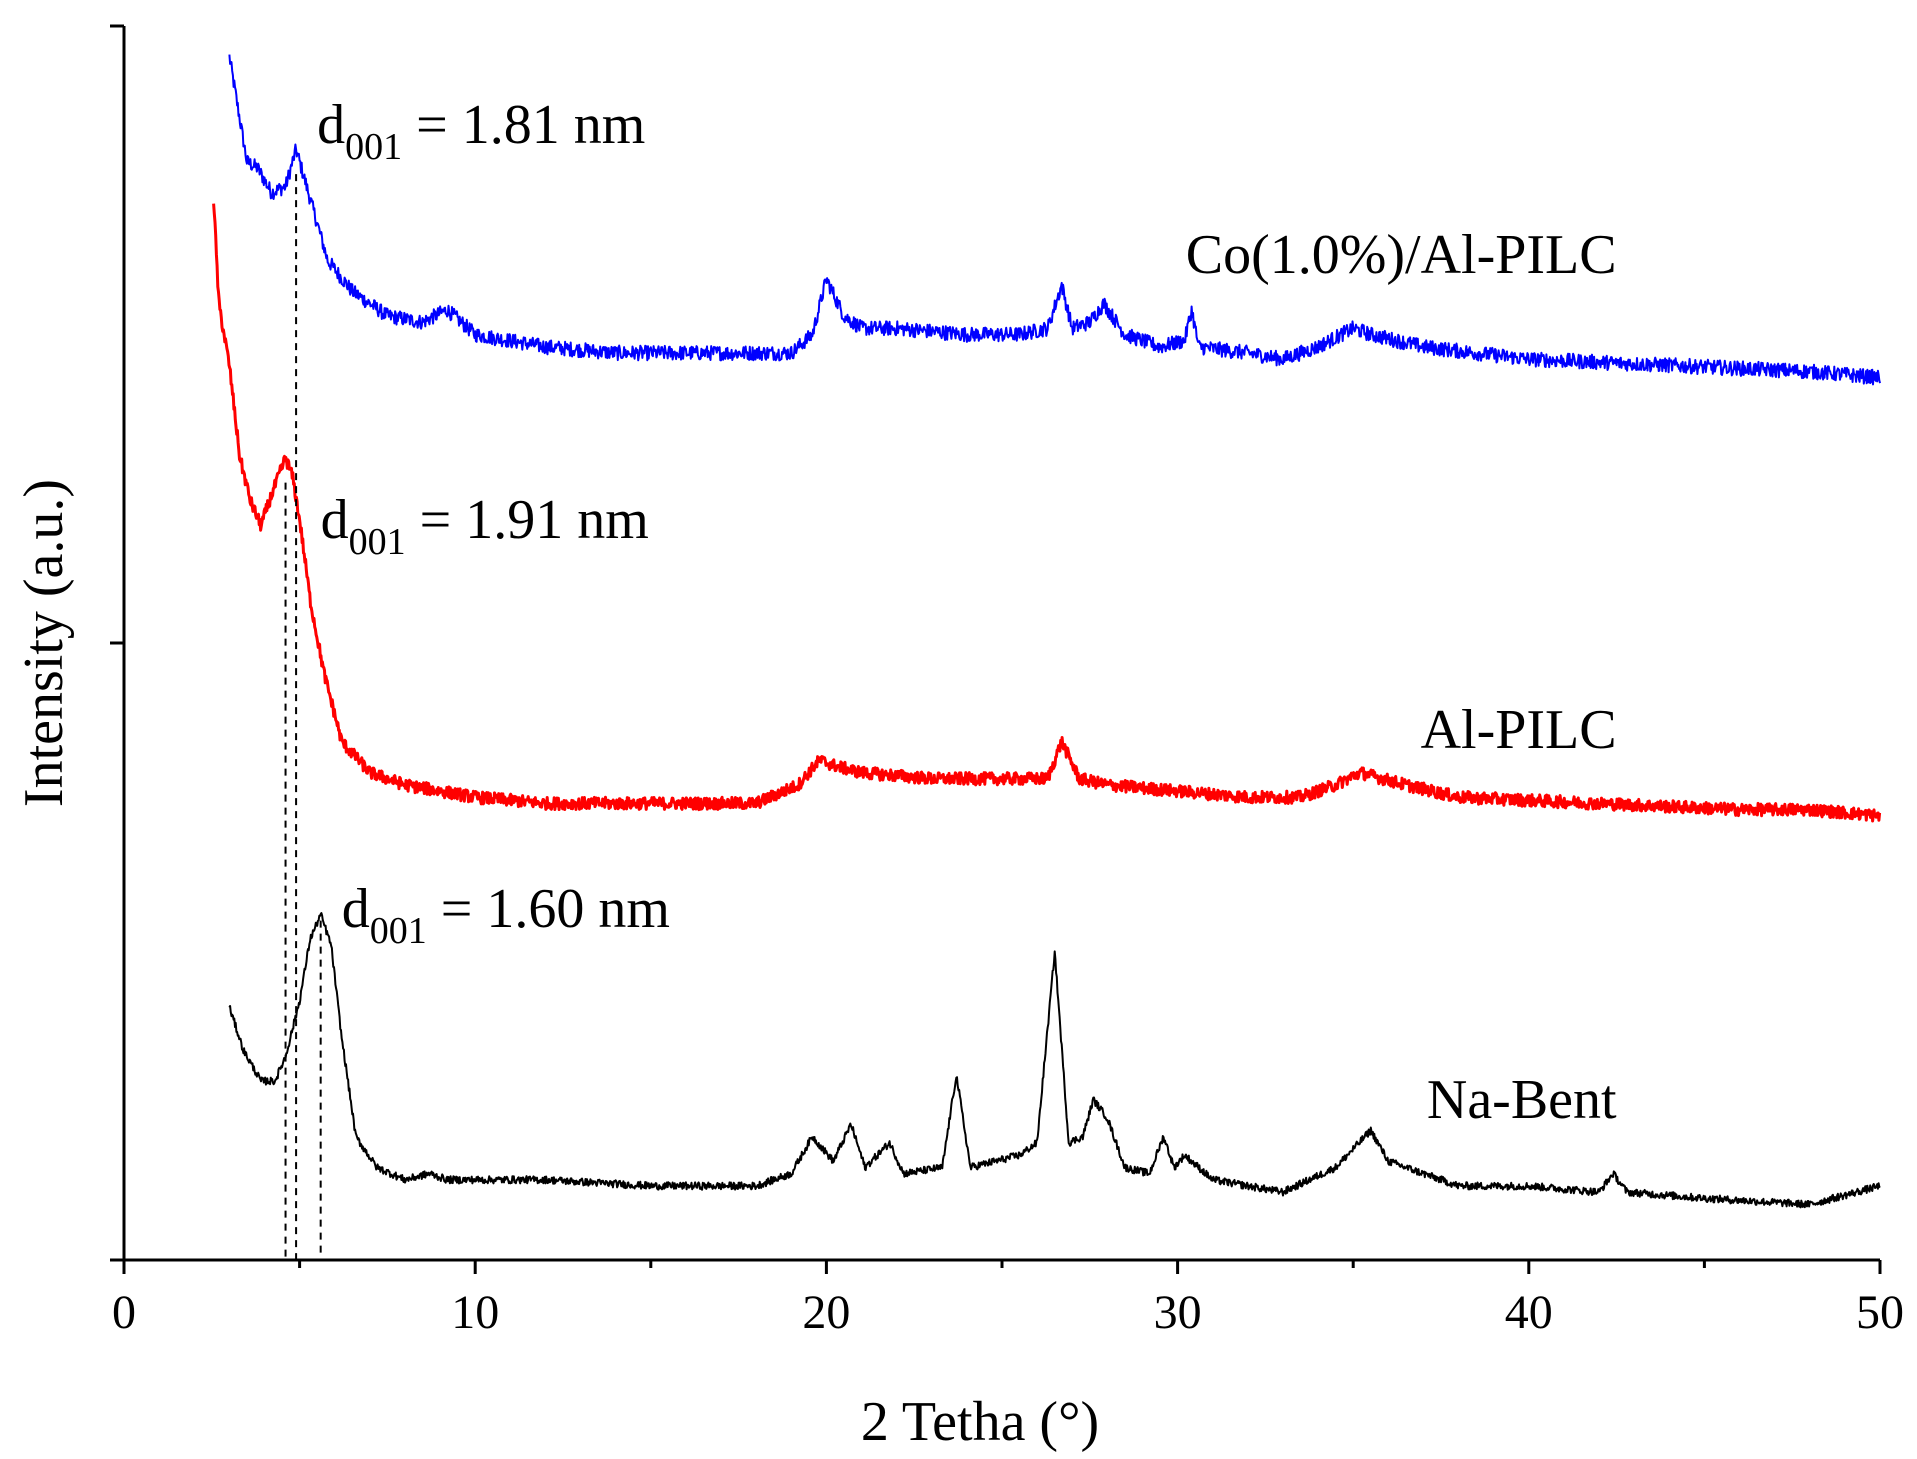 The height and width of the screenshot is (1459, 1917). I want to click on y-axis-title: Intensity (a.u.), so click(44, 643).